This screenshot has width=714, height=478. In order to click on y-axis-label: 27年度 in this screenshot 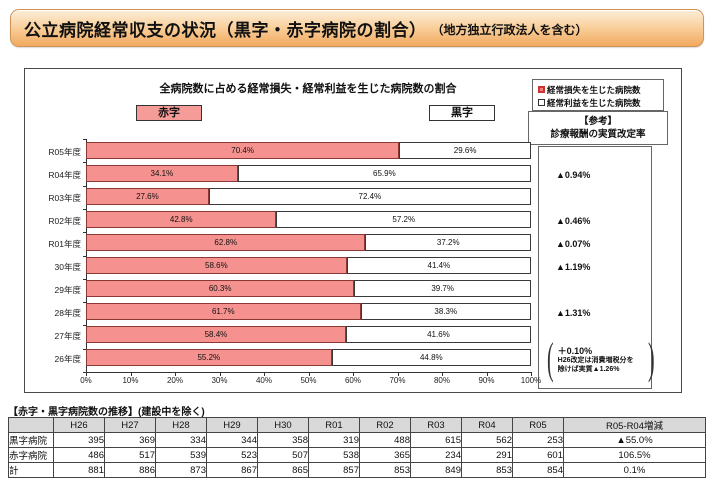, I will do `click(67, 336)`.